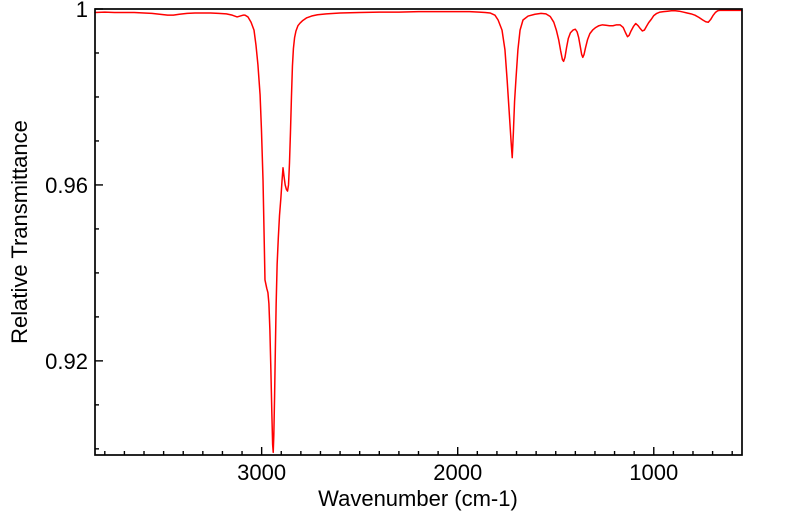  What do you see at coordinates (418, 498) in the screenshot?
I see `x-axis-label: Wavenumber (cm-1)` at bounding box center [418, 498].